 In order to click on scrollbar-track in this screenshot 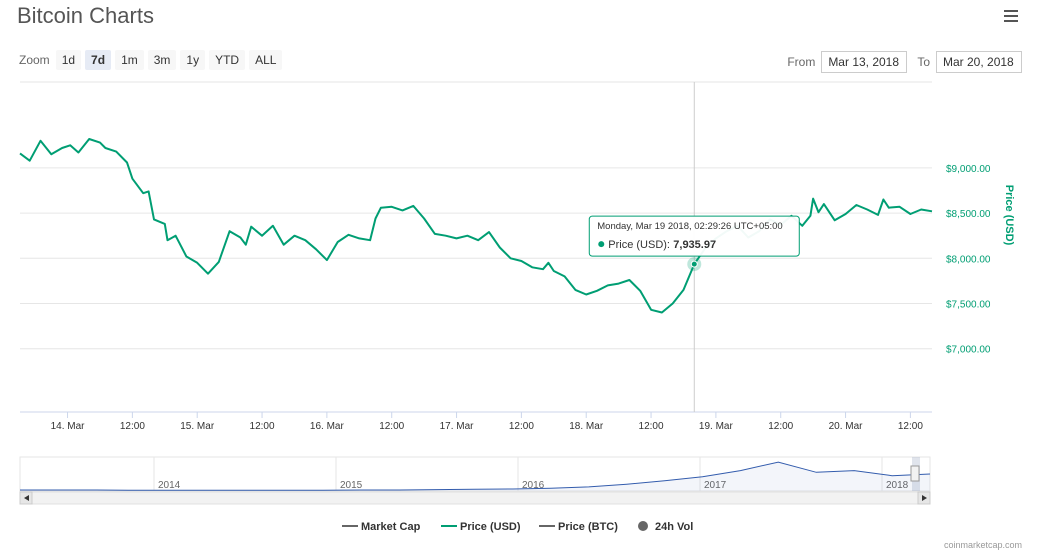, I will do `click(475, 498)`.